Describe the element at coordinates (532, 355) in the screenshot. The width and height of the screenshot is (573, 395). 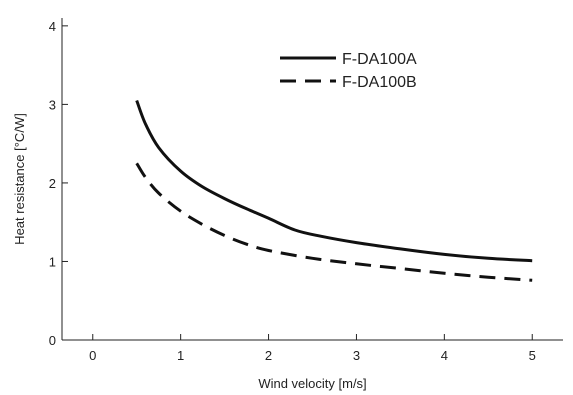
I see `x-tick-label-5: 5` at that location.